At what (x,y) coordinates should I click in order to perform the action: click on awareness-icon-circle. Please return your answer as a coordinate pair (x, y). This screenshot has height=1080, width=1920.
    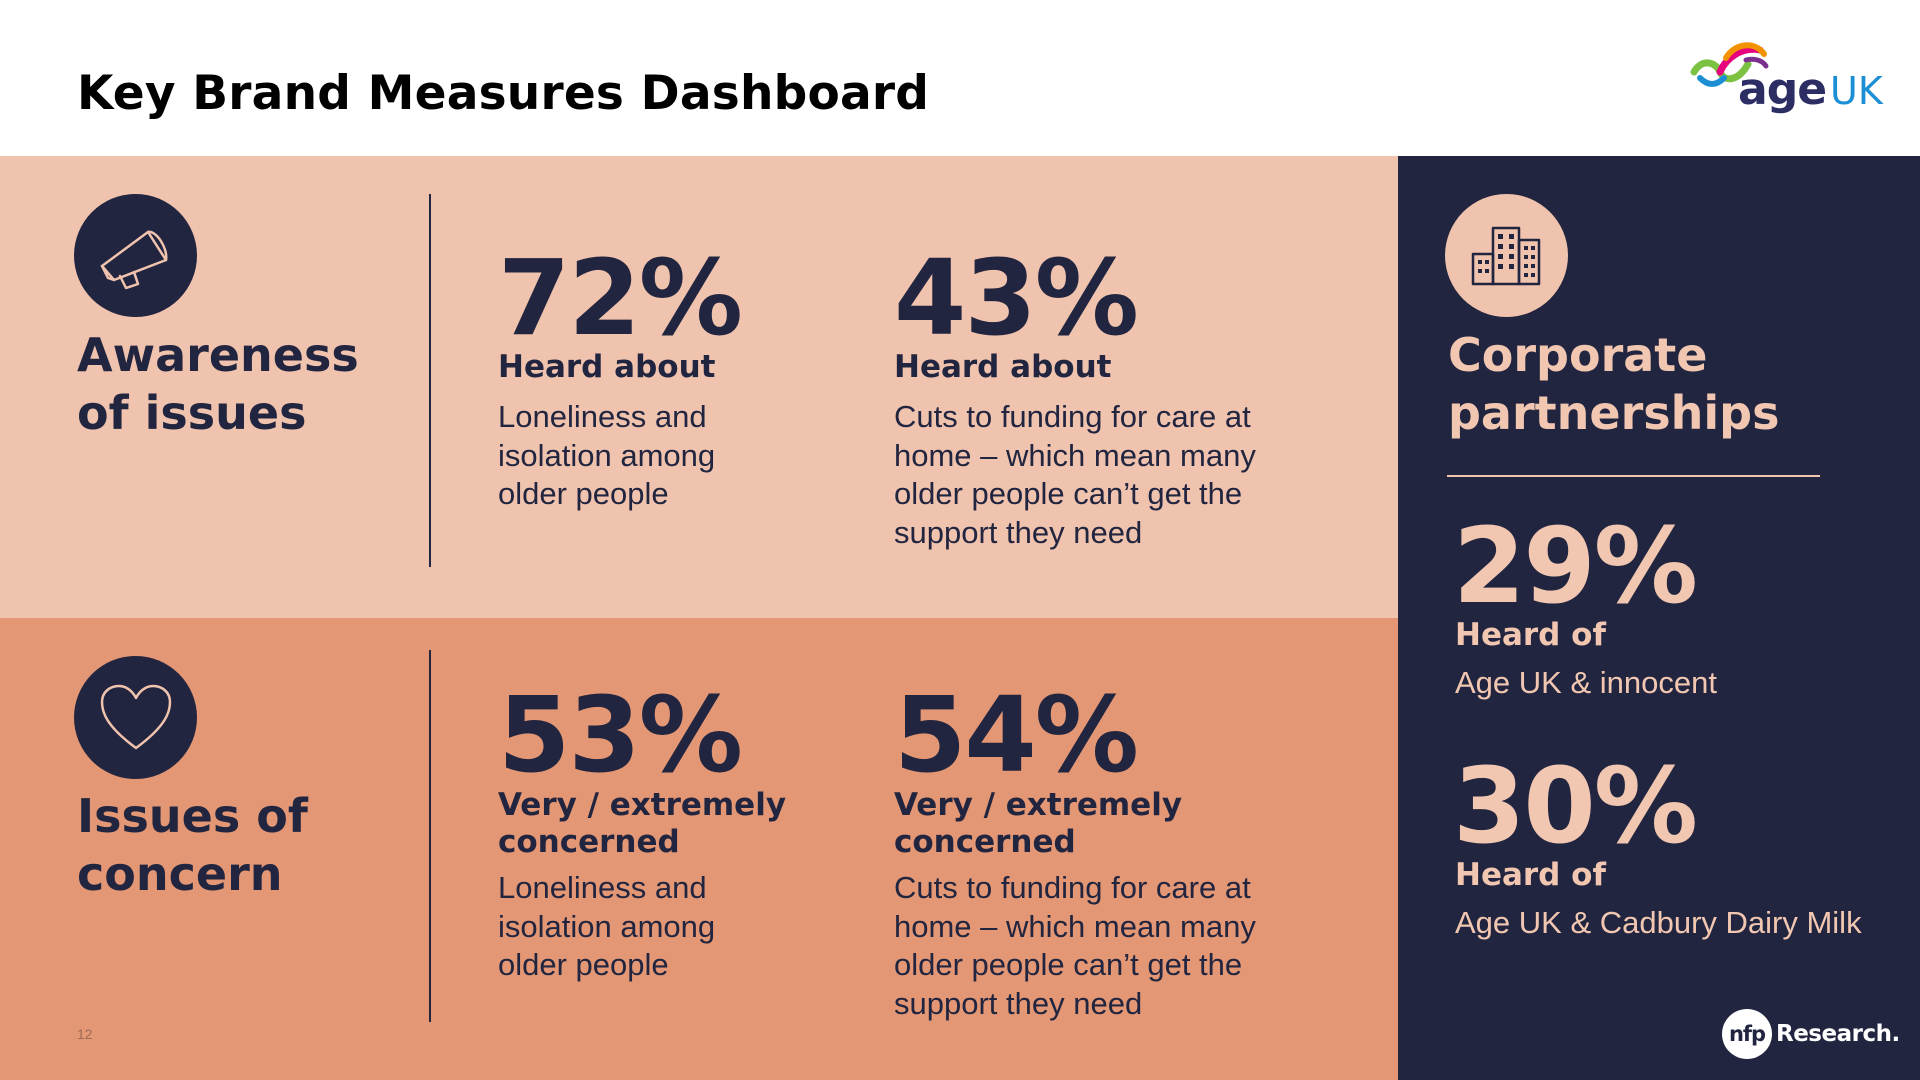
    Looking at the image, I should click on (135, 255).